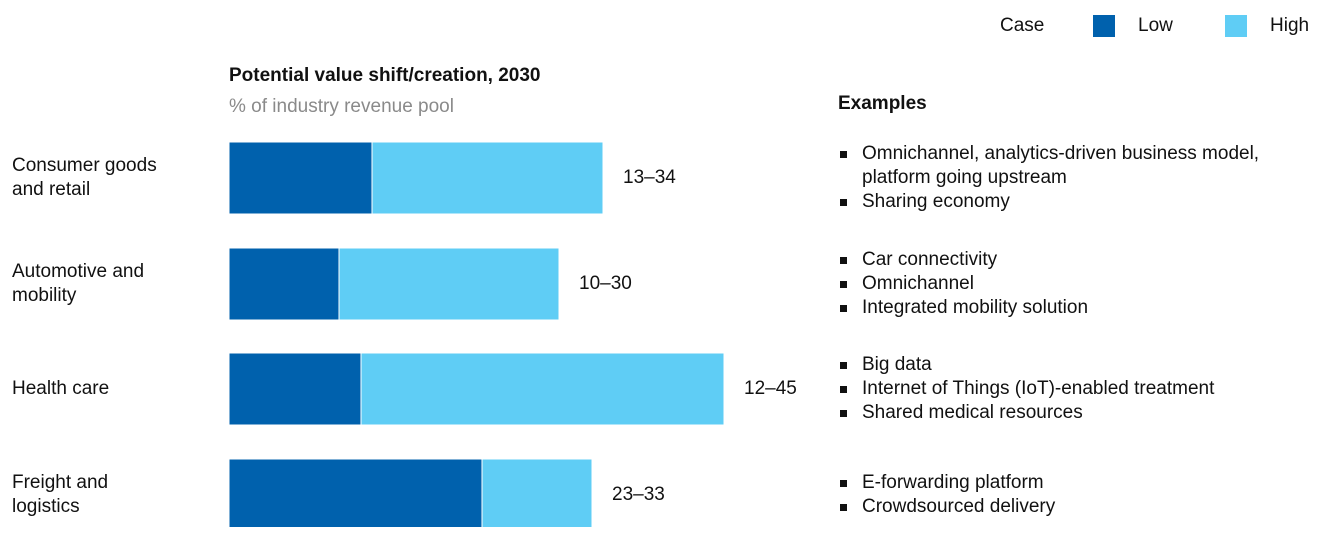 The width and height of the screenshot is (1329, 545). Describe the element at coordinates (84, 177) in the screenshot. I see `category-label: Consumer goods and retail` at that location.